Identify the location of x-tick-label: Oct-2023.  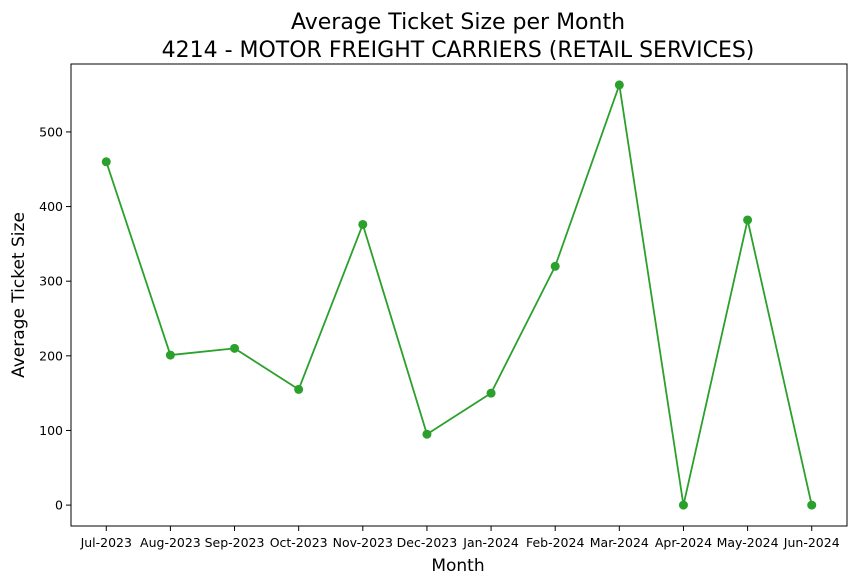
(299, 542).